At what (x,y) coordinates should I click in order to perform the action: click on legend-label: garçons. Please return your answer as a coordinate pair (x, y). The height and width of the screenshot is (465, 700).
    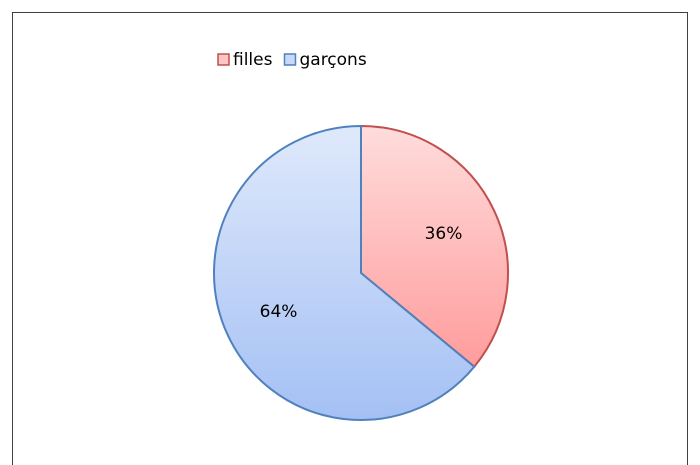
    Looking at the image, I should click on (332, 60).